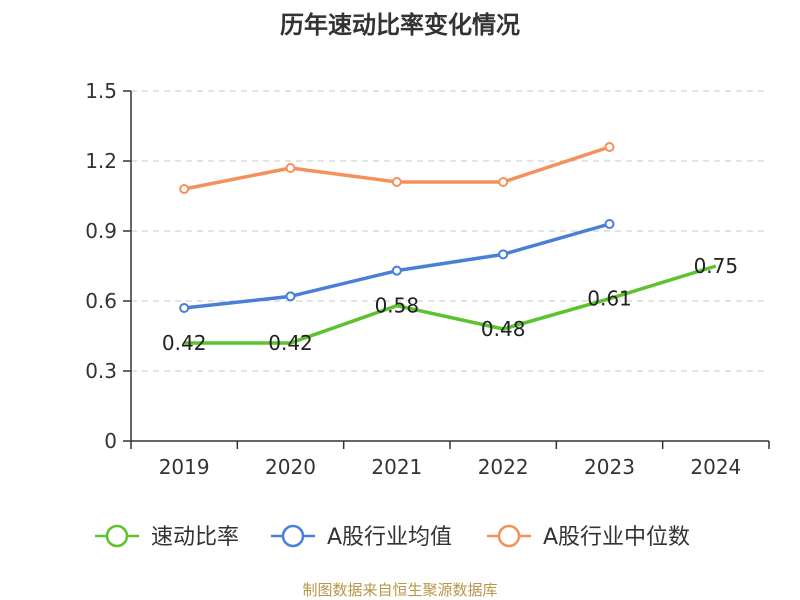 The width and height of the screenshot is (800, 600). I want to click on legend-item-0: 速动比率, so click(167, 537).